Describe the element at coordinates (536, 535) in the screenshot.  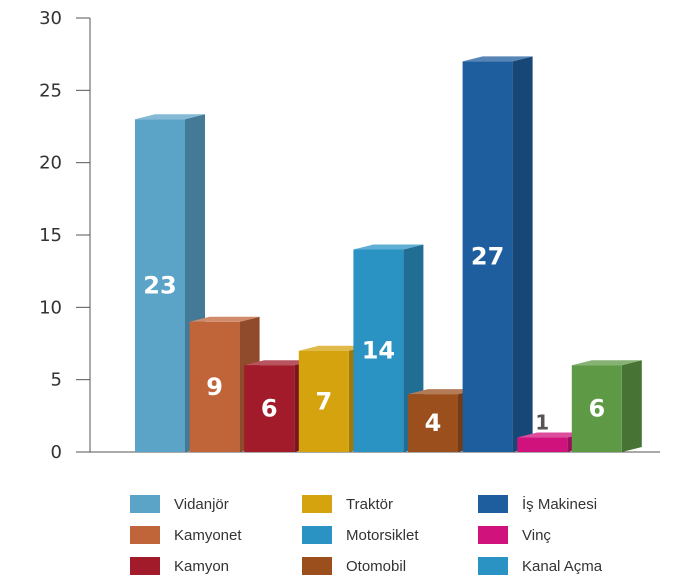
I see `legend-label: Vinç` at that location.